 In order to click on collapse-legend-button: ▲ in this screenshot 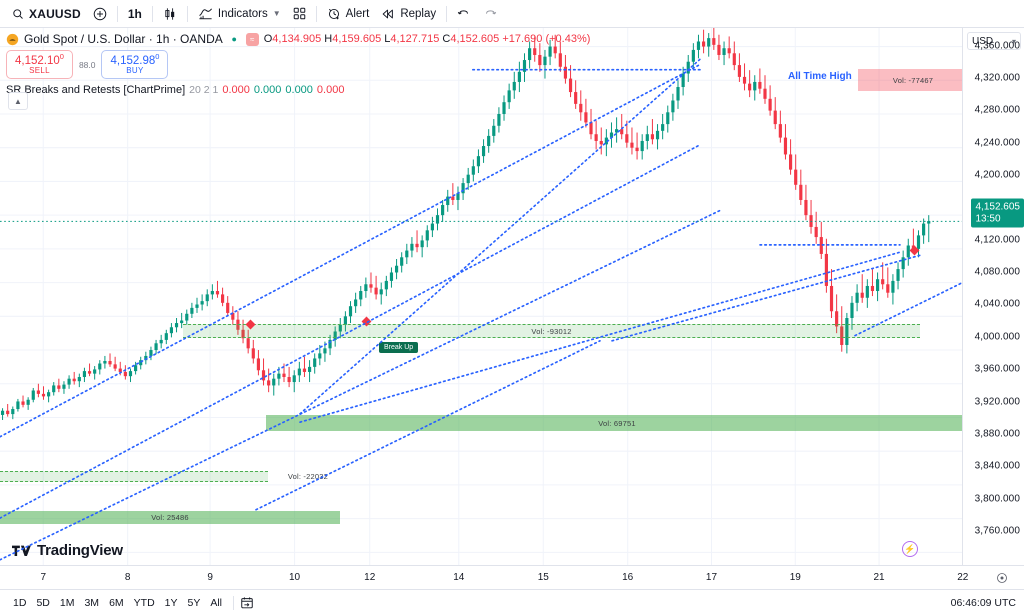, I will do `click(18, 101)`.